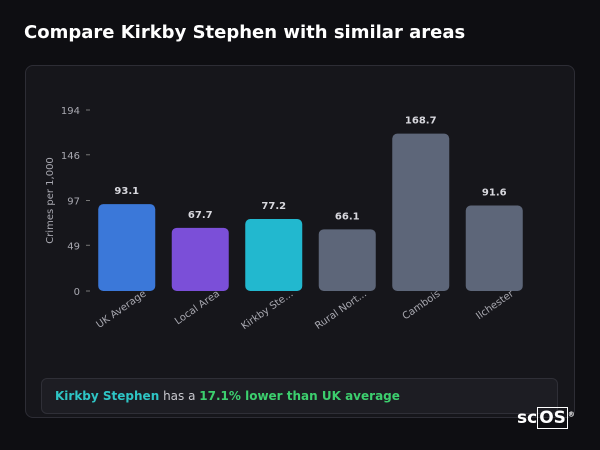 The height and width of the screenshot is (450, 600). Describe the element at coordinates (73, 246) in the screenshot. I see `y-tick-label: 49` at that location.